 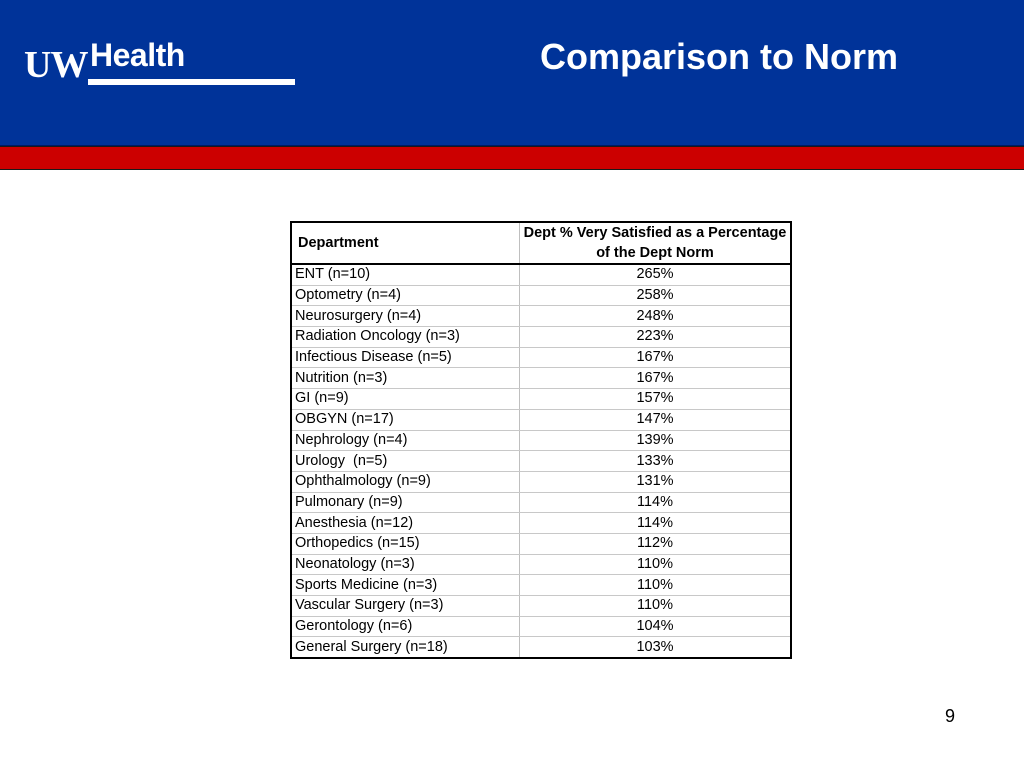 I want to click on department-cell: Vascular Surgery (n=3), so click(x=405, y=606).